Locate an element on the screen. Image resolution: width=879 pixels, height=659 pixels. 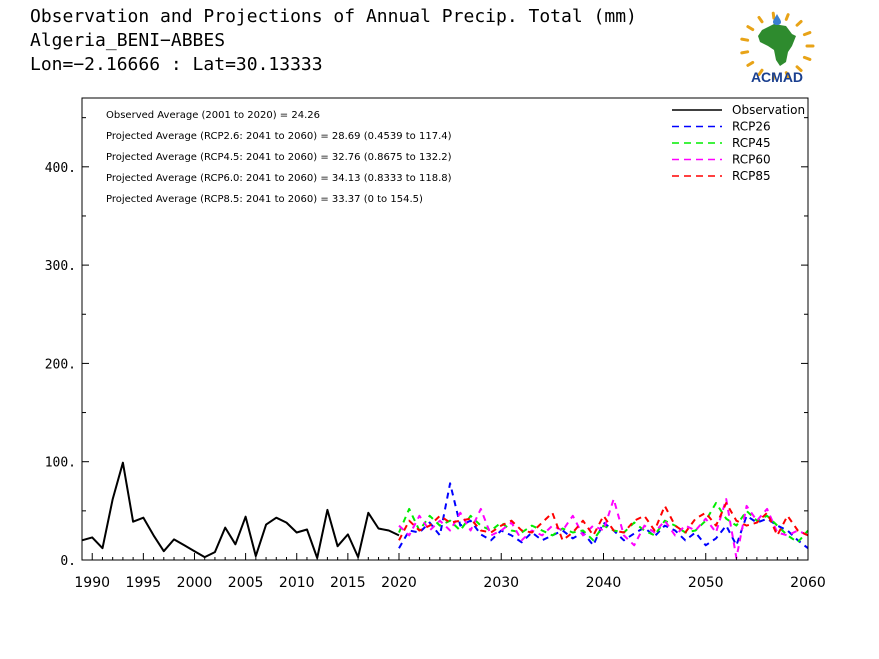
legend-label: RCP60 is located at coordinates (751, 160).